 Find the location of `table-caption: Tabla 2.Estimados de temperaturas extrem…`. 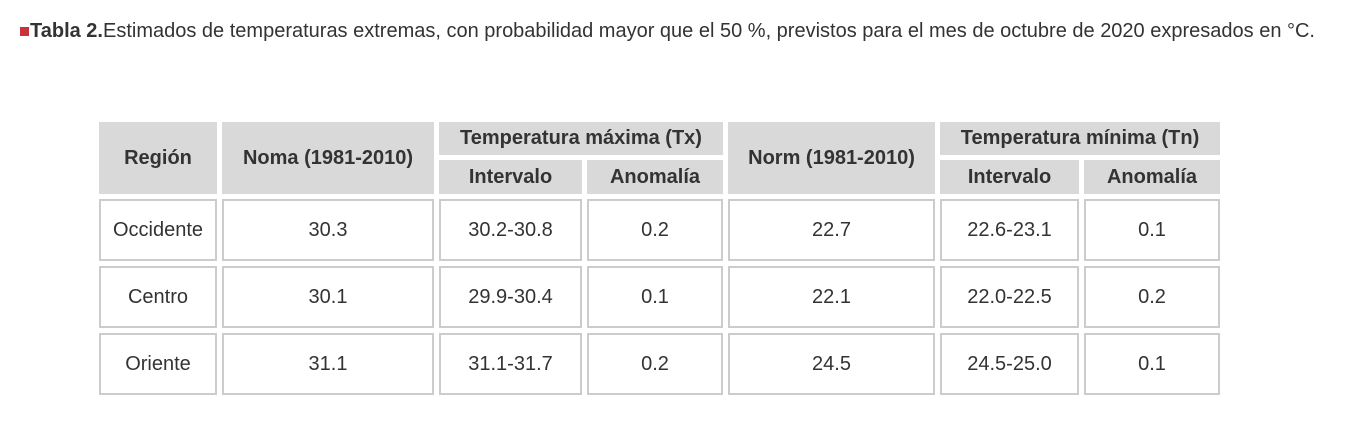

table-caption: Tabla 2.Estimados de temperaturas extrem… is located at coordinates (670, 31).